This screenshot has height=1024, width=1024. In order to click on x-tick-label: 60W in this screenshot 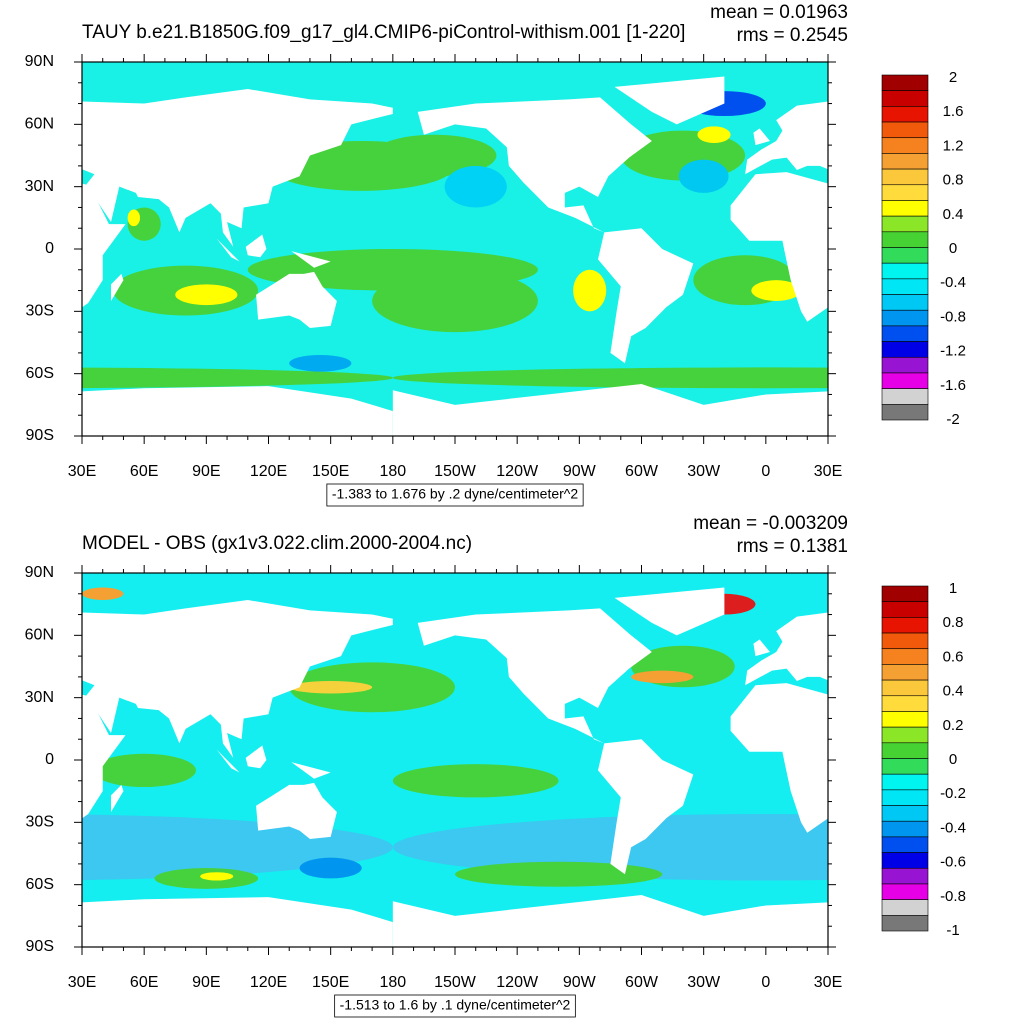, I will do `click(642, 471)`.